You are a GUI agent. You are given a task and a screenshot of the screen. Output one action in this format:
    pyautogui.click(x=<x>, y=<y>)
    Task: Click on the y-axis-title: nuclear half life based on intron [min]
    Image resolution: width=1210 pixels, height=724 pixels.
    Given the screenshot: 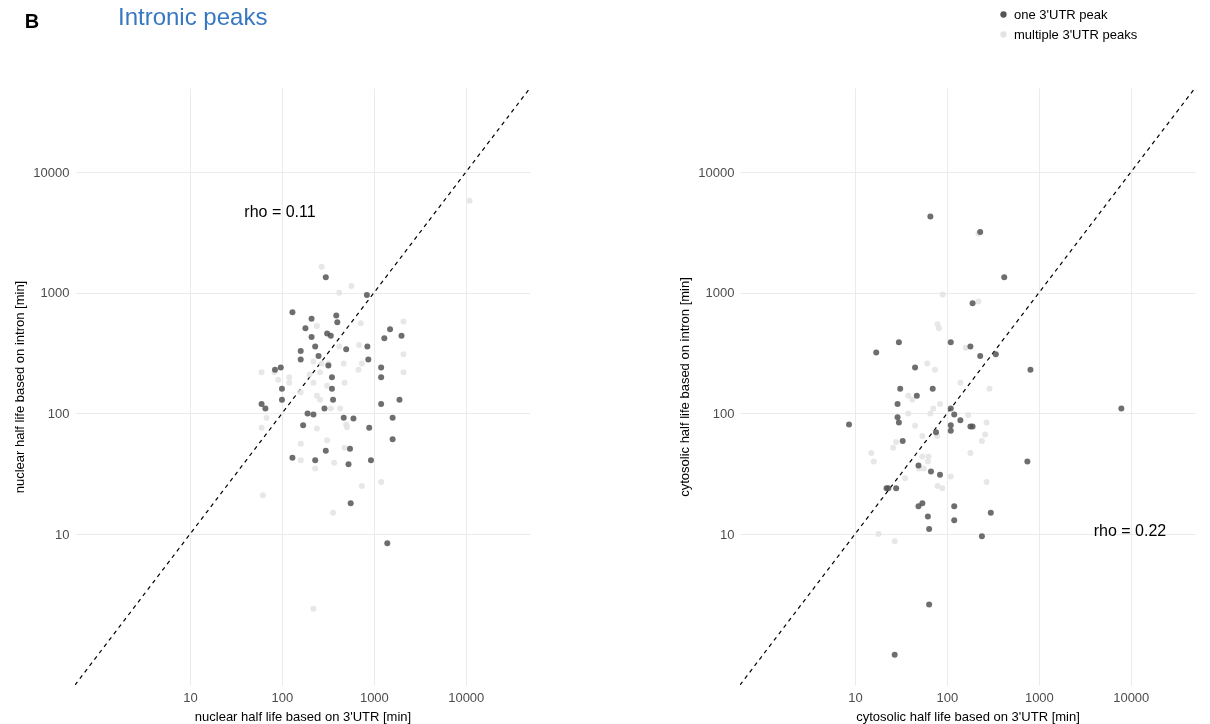 What is the action you would take?
    pyautogui.click(x=20, y=387)
    